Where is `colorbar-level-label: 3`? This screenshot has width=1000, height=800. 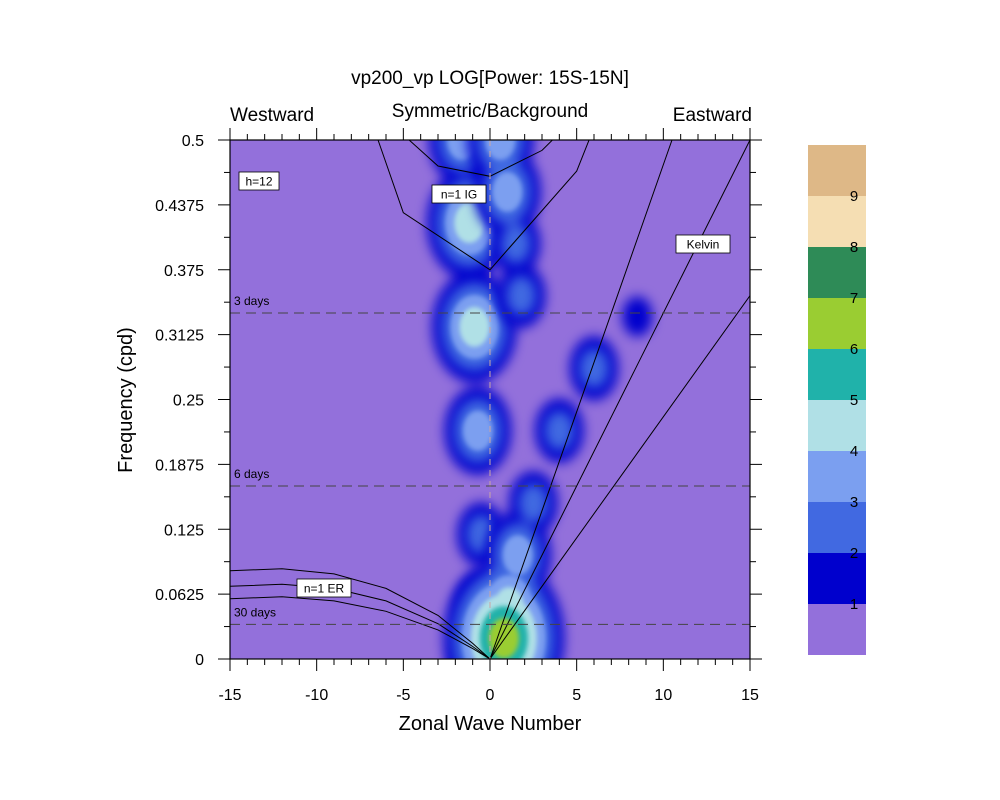
colorbar-level-label: 3 is located at coordinates (854, 502).